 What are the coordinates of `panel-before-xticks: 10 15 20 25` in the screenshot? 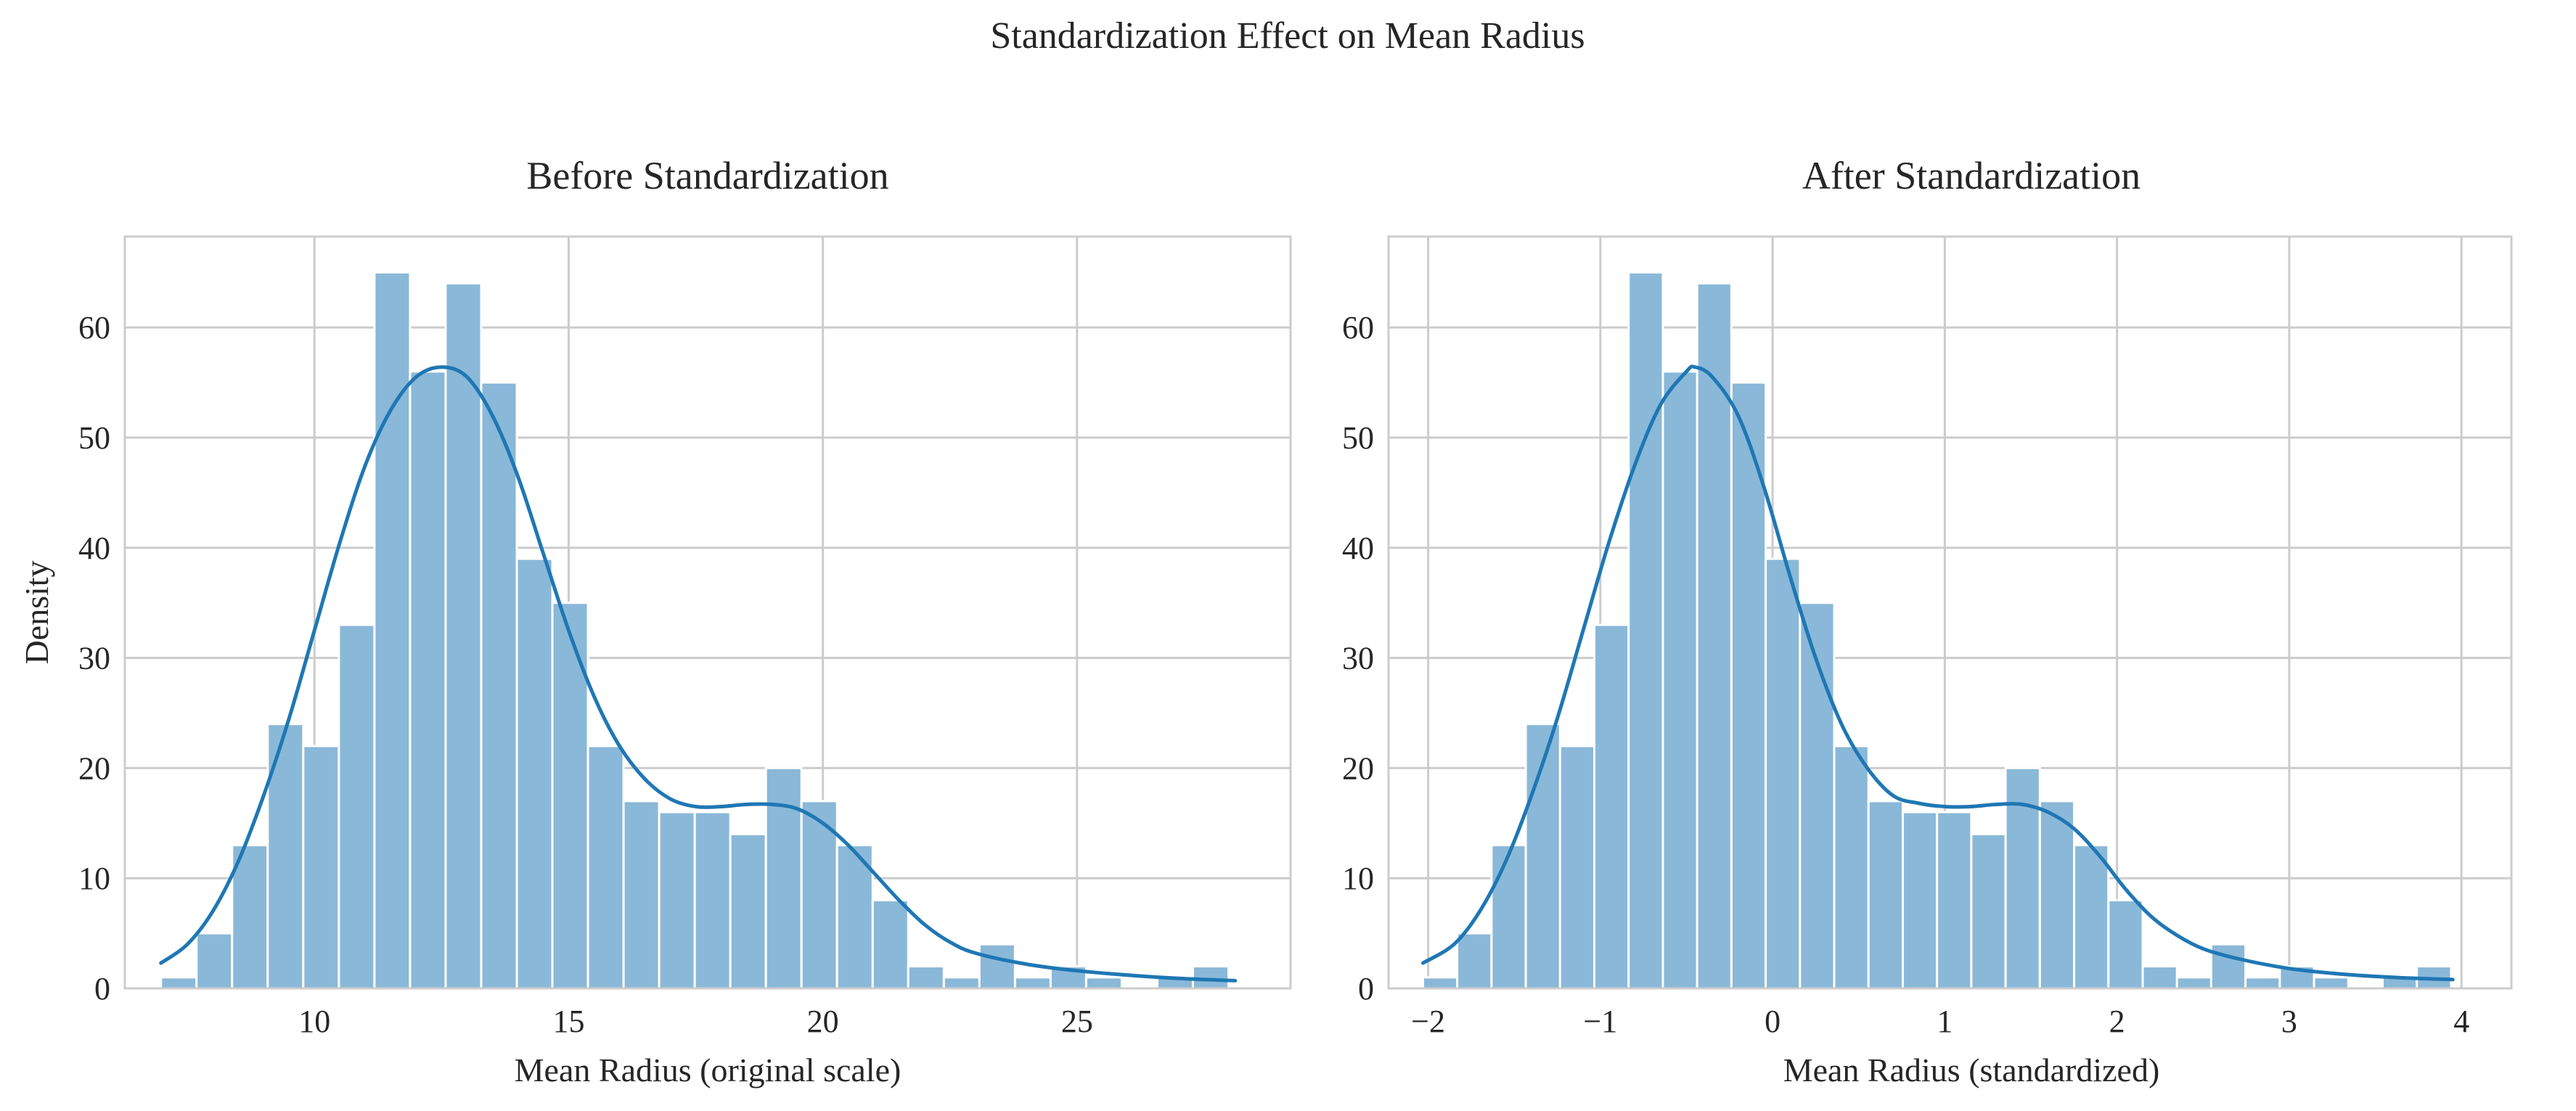 It's located at (696, 1021).